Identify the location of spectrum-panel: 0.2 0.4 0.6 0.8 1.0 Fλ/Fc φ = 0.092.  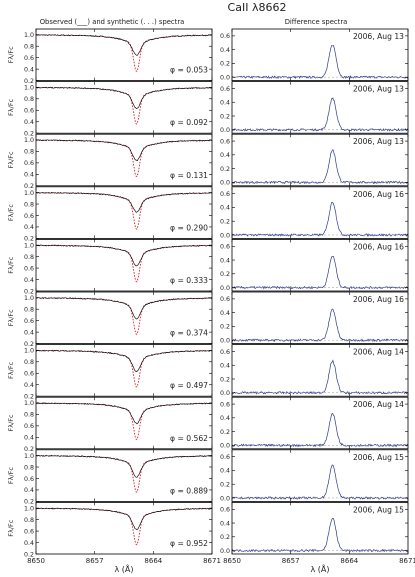
(110, 109).